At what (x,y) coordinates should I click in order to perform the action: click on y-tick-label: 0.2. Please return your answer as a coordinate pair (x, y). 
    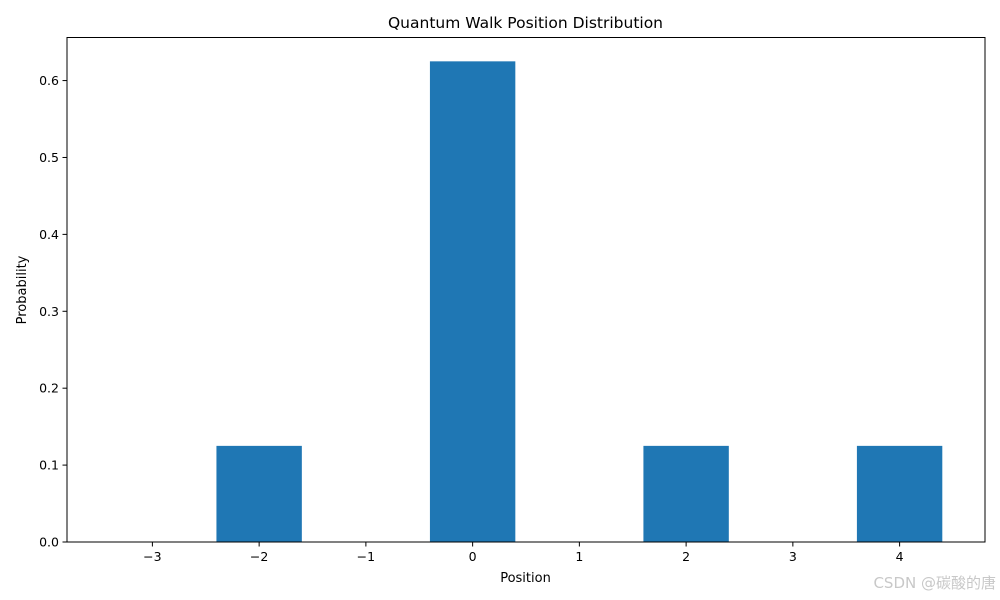
    Looking at the image, I should click on (49, 388).